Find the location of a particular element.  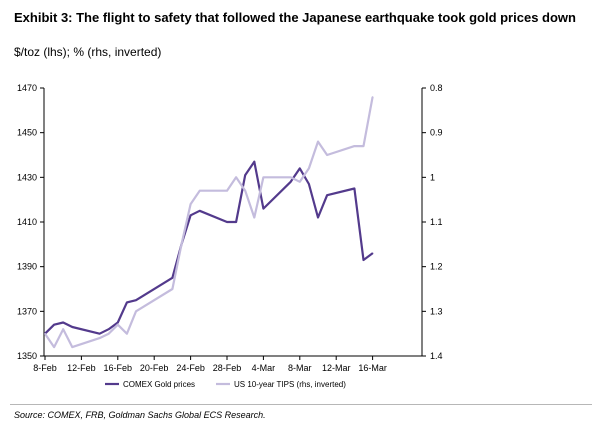

right-tick-label: 1.3 is located at coordinates (436, 311).